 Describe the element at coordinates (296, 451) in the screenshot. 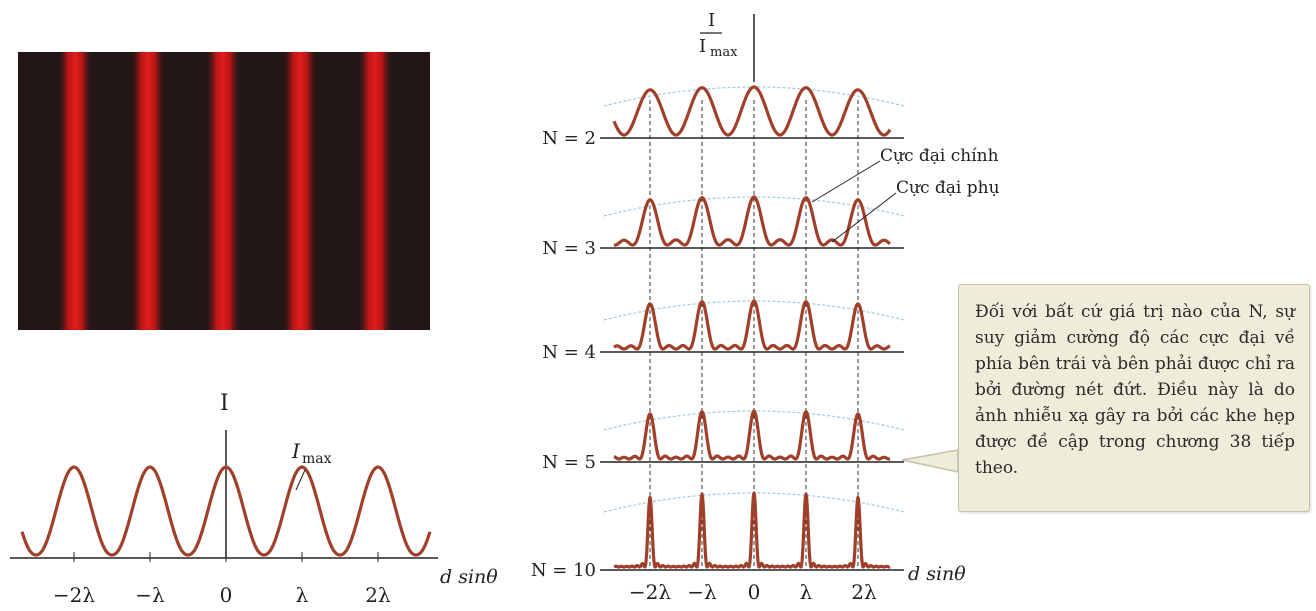

I see `imax-label: I` at that location.